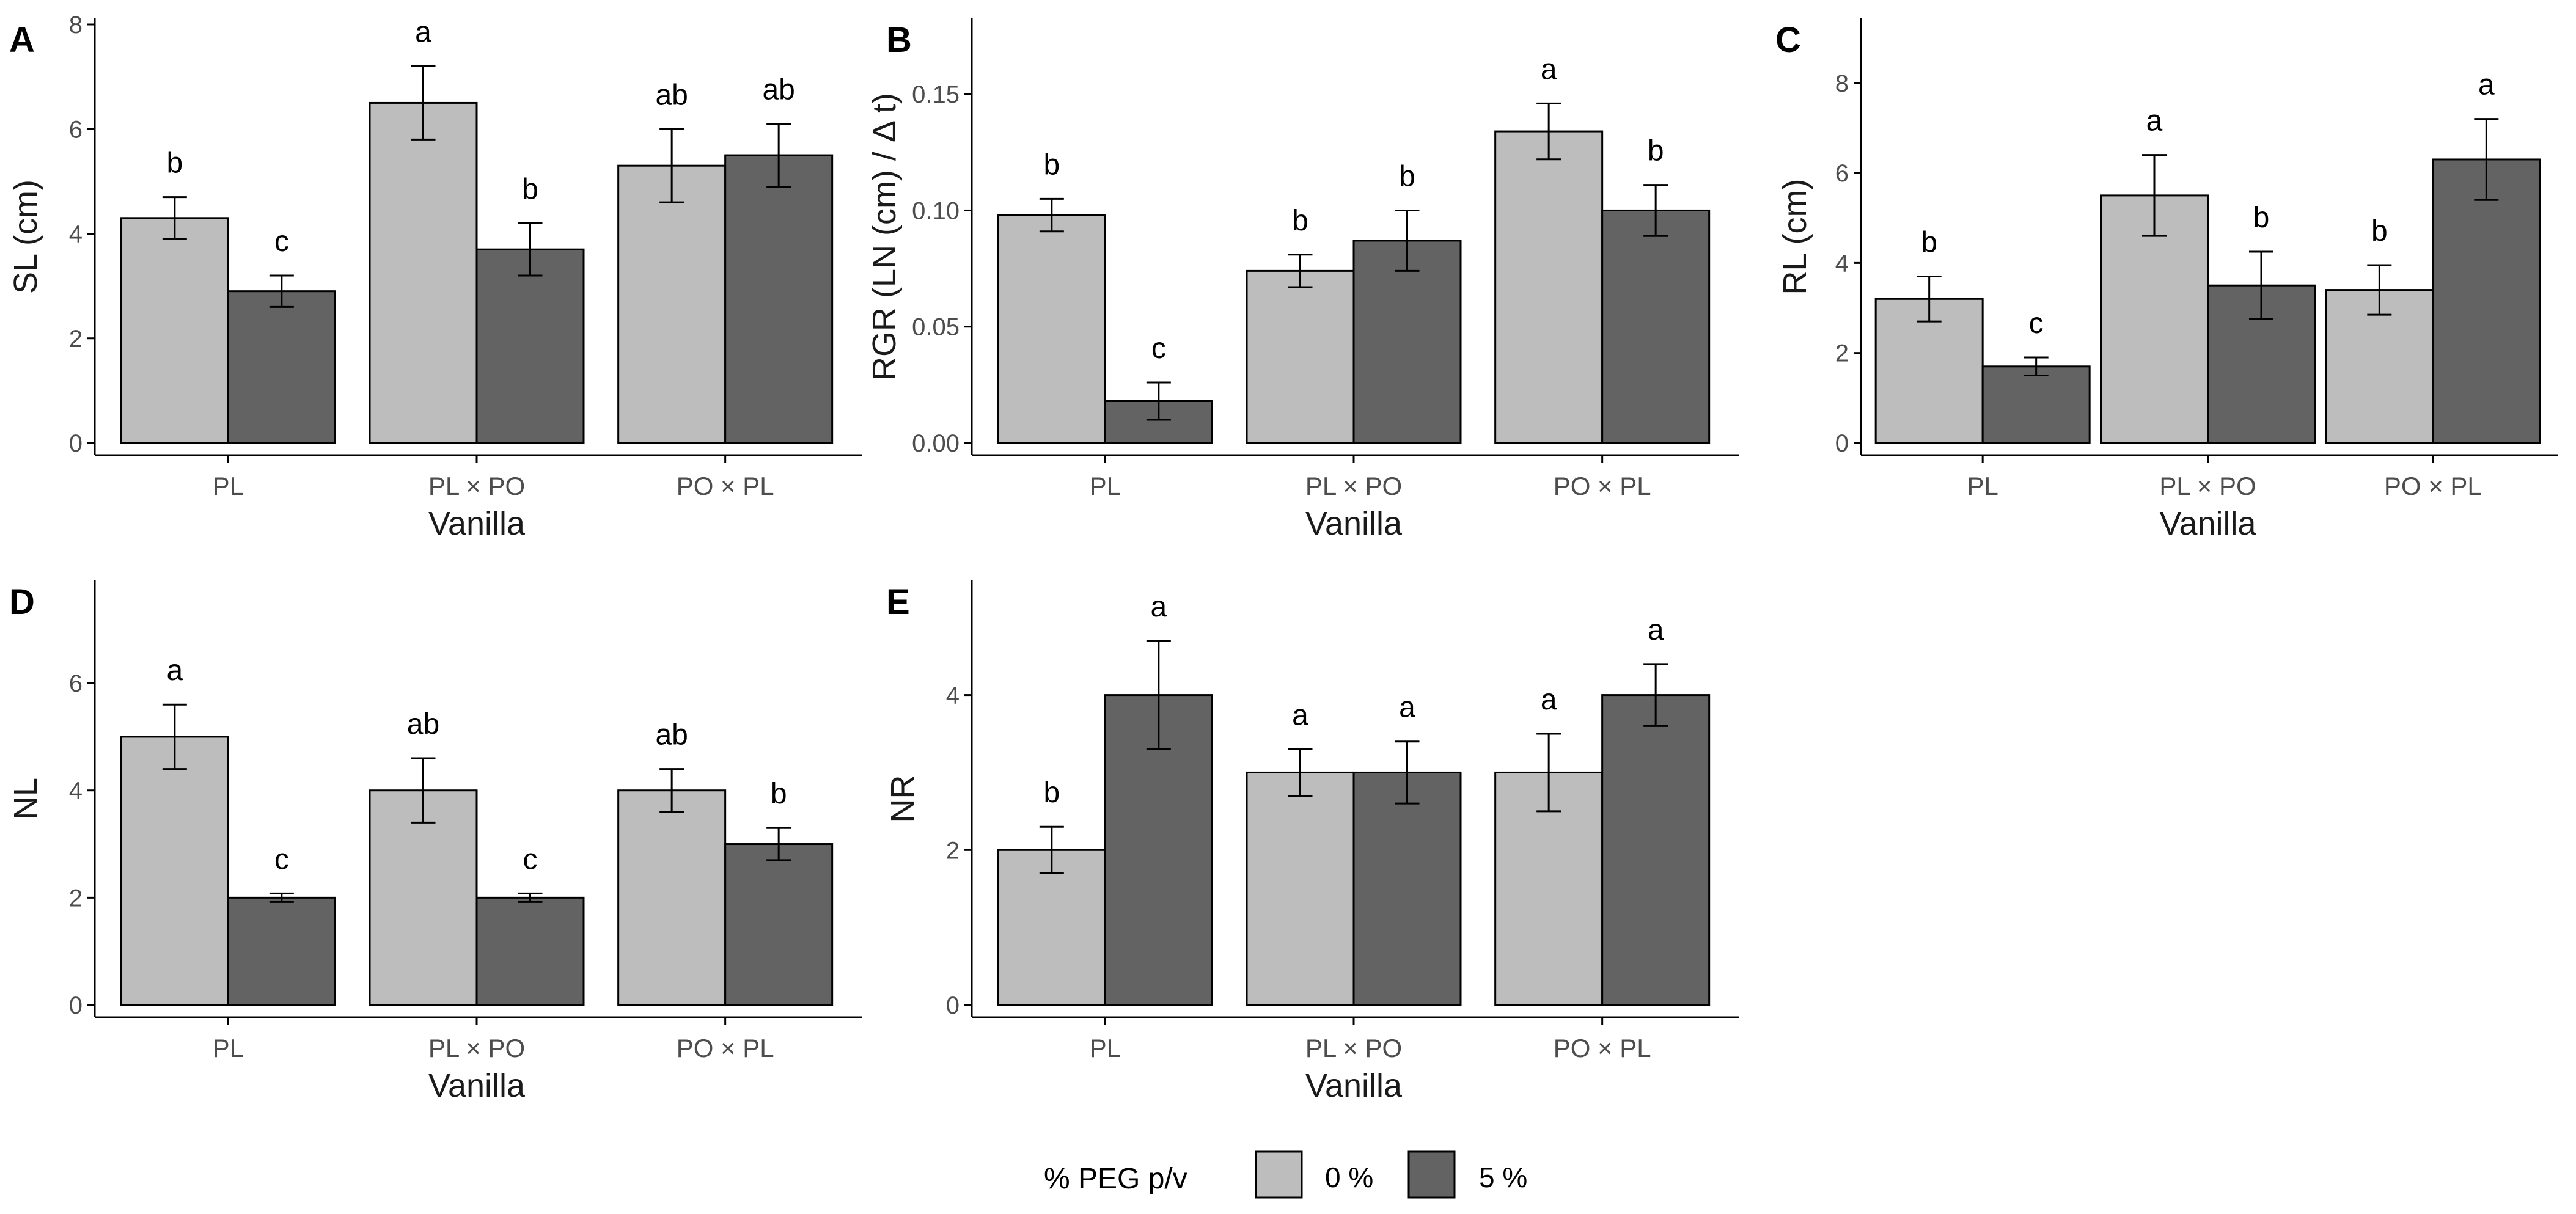 Image resolution: width=2576 pixels, height=1214 pixels. Describe the element at coordinates (1842, 444) in the screenshot. I see `y-tick-label-c: 0` at that location.